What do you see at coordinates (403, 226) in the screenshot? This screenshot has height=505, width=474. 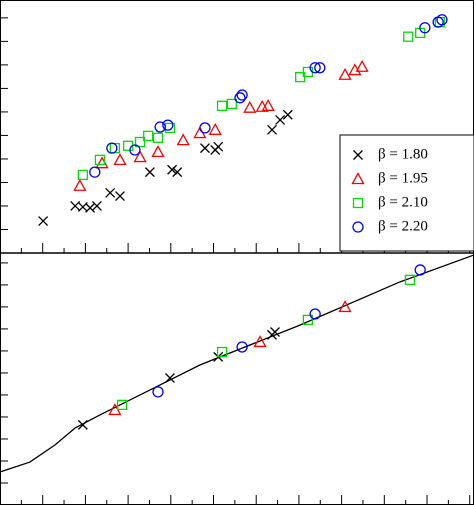 I see `legend-label: β = 2.20` at bounding box center [403, 226].